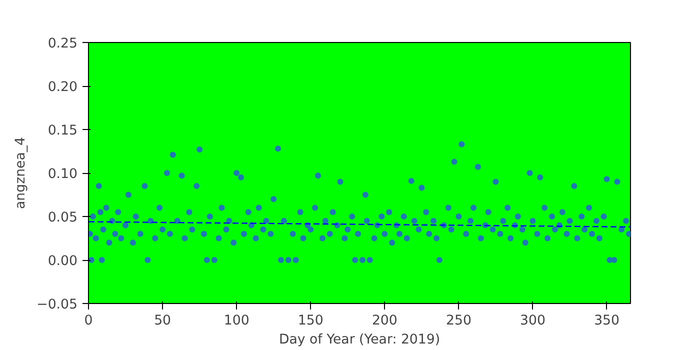  What do you see at coordinates (311, 321) in the screenshot?
I see `x-tick-label: 150` at bounding box center [311, 321].